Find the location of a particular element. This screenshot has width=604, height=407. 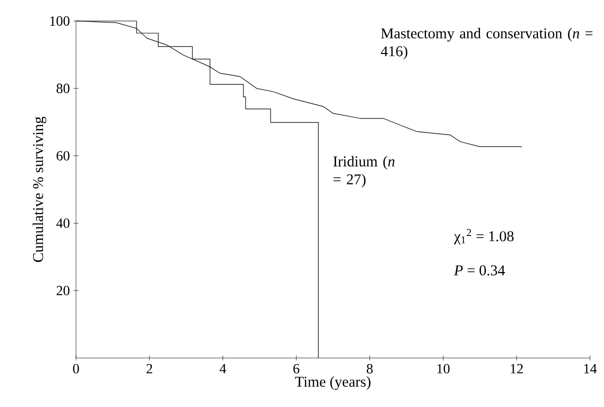

annotation: χ$_{1}$$^{2}$ = 1.08 is located at coordinates (484, 236).